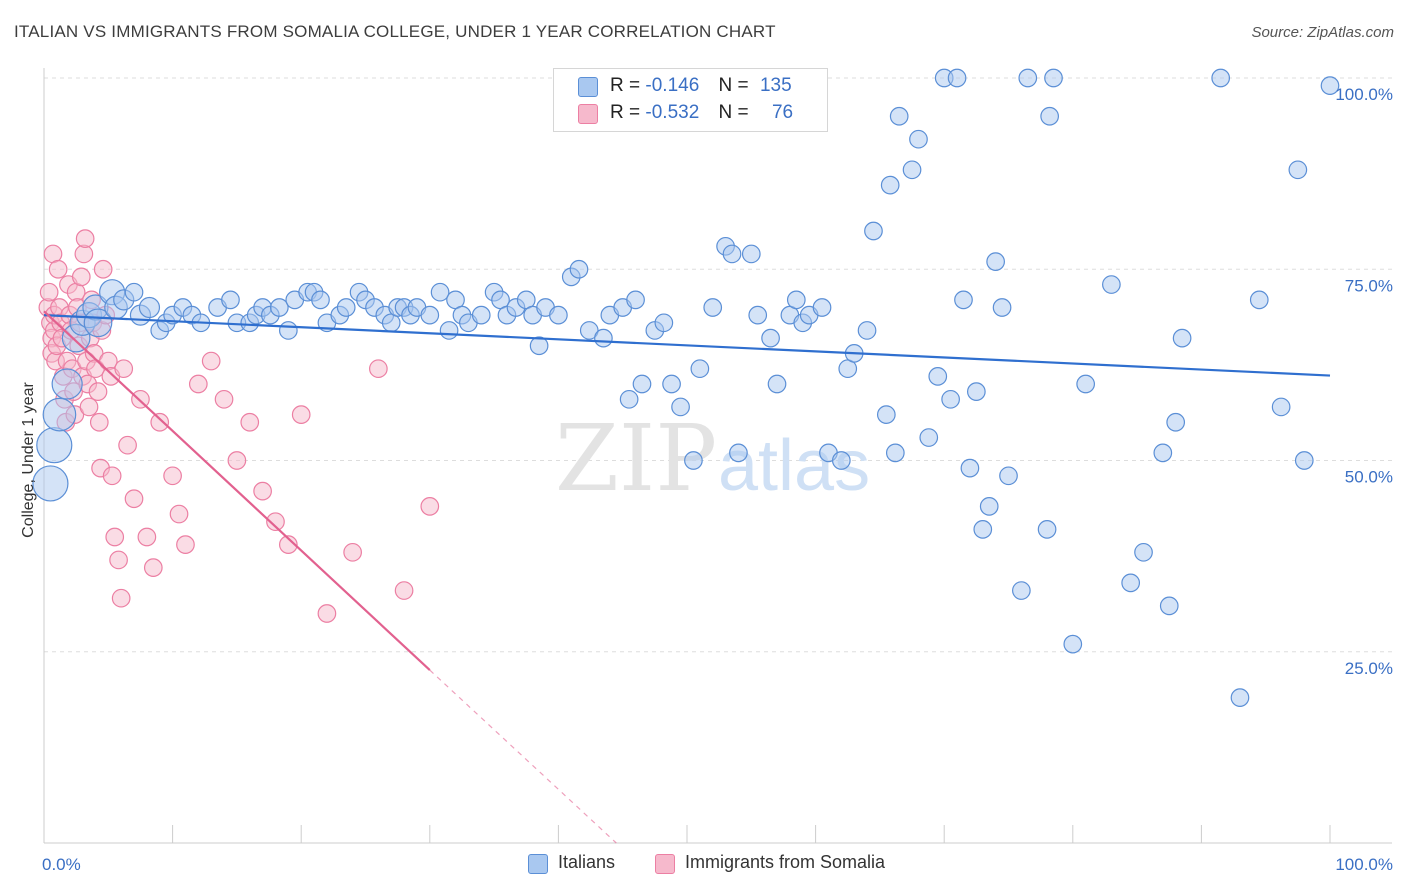 Image resolution: width=1406 pixels, height=892 pixels. Describe the element at coordinates (587, 862) in the screenshot. I see `italians-legend-label: Italians` at that location.